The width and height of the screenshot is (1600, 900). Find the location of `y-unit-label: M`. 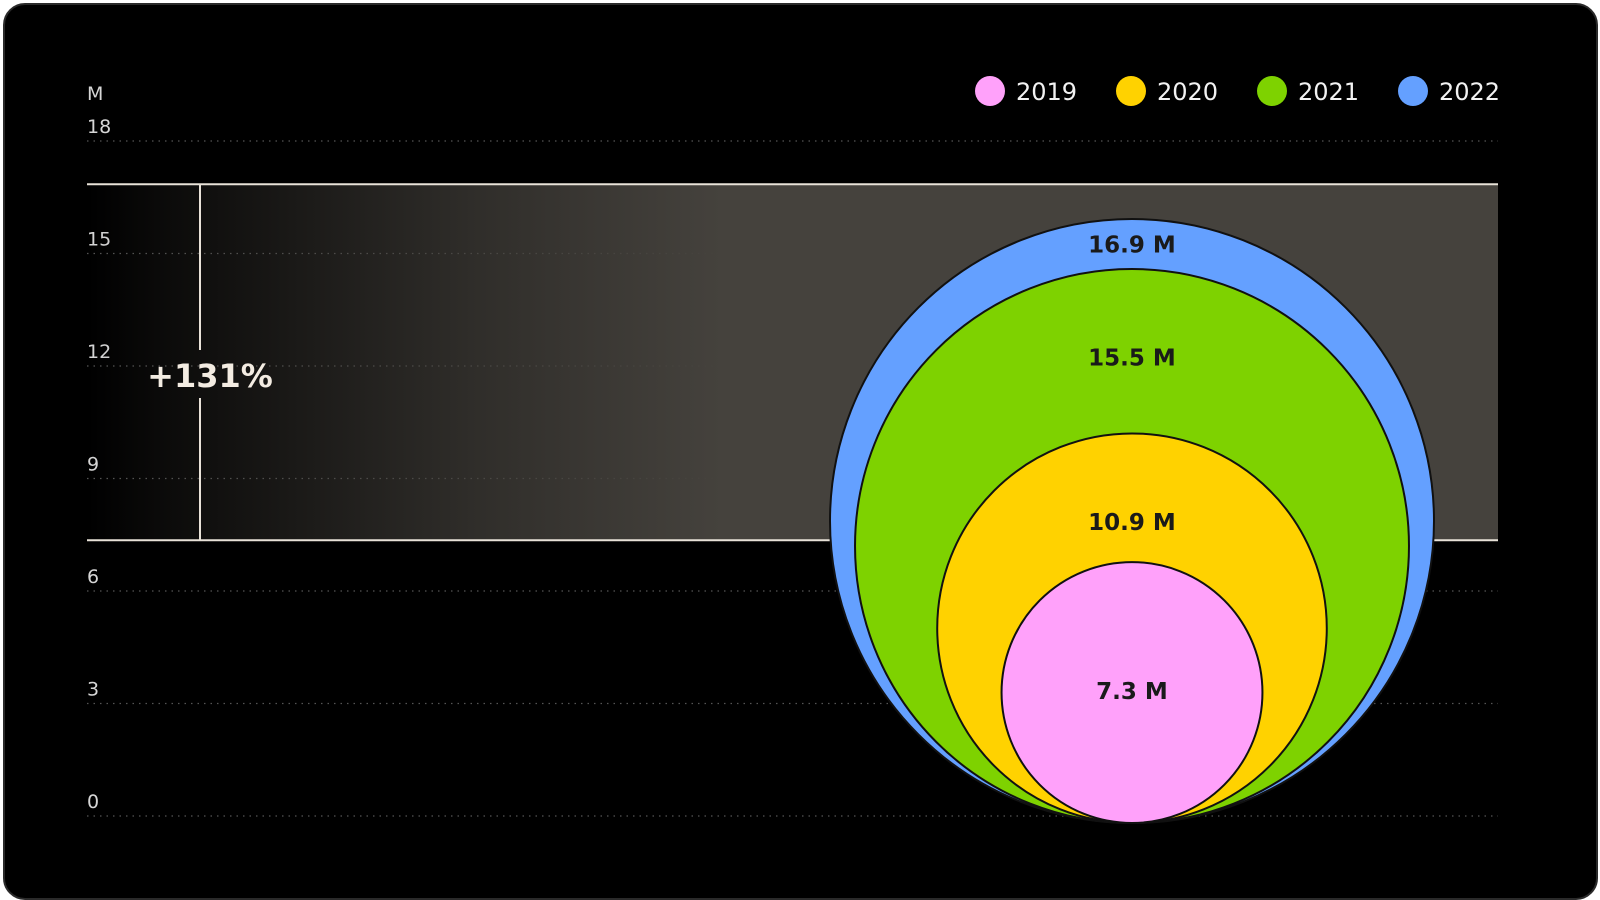

y-unit-label: M is located at coordinates (95, 94).